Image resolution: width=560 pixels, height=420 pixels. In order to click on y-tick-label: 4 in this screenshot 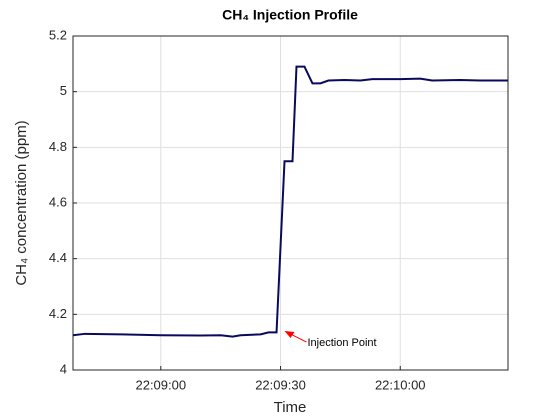, I will do `click(63, 368)`.